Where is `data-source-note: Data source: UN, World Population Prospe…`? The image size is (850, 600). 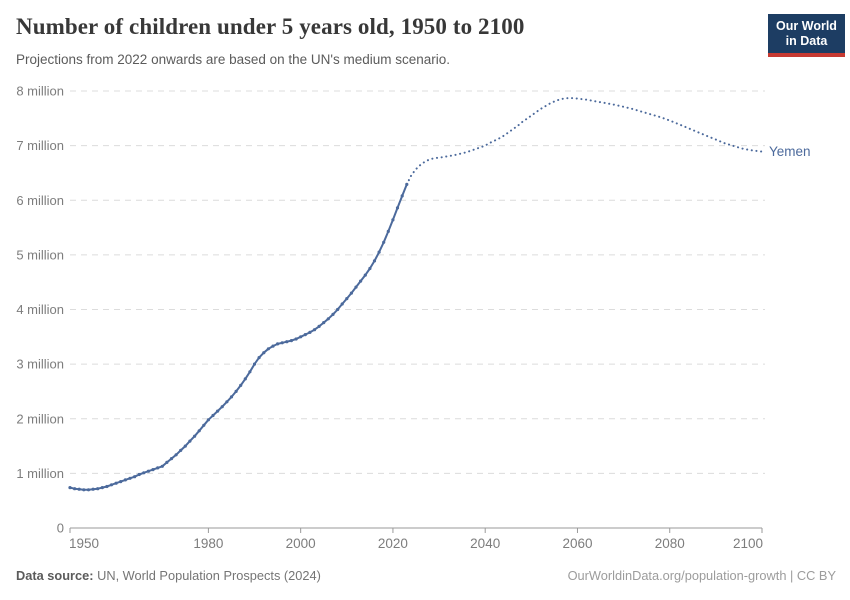
data-source-note: Data source: UN, World Population Prospe… is located at coordinates (168, 575).